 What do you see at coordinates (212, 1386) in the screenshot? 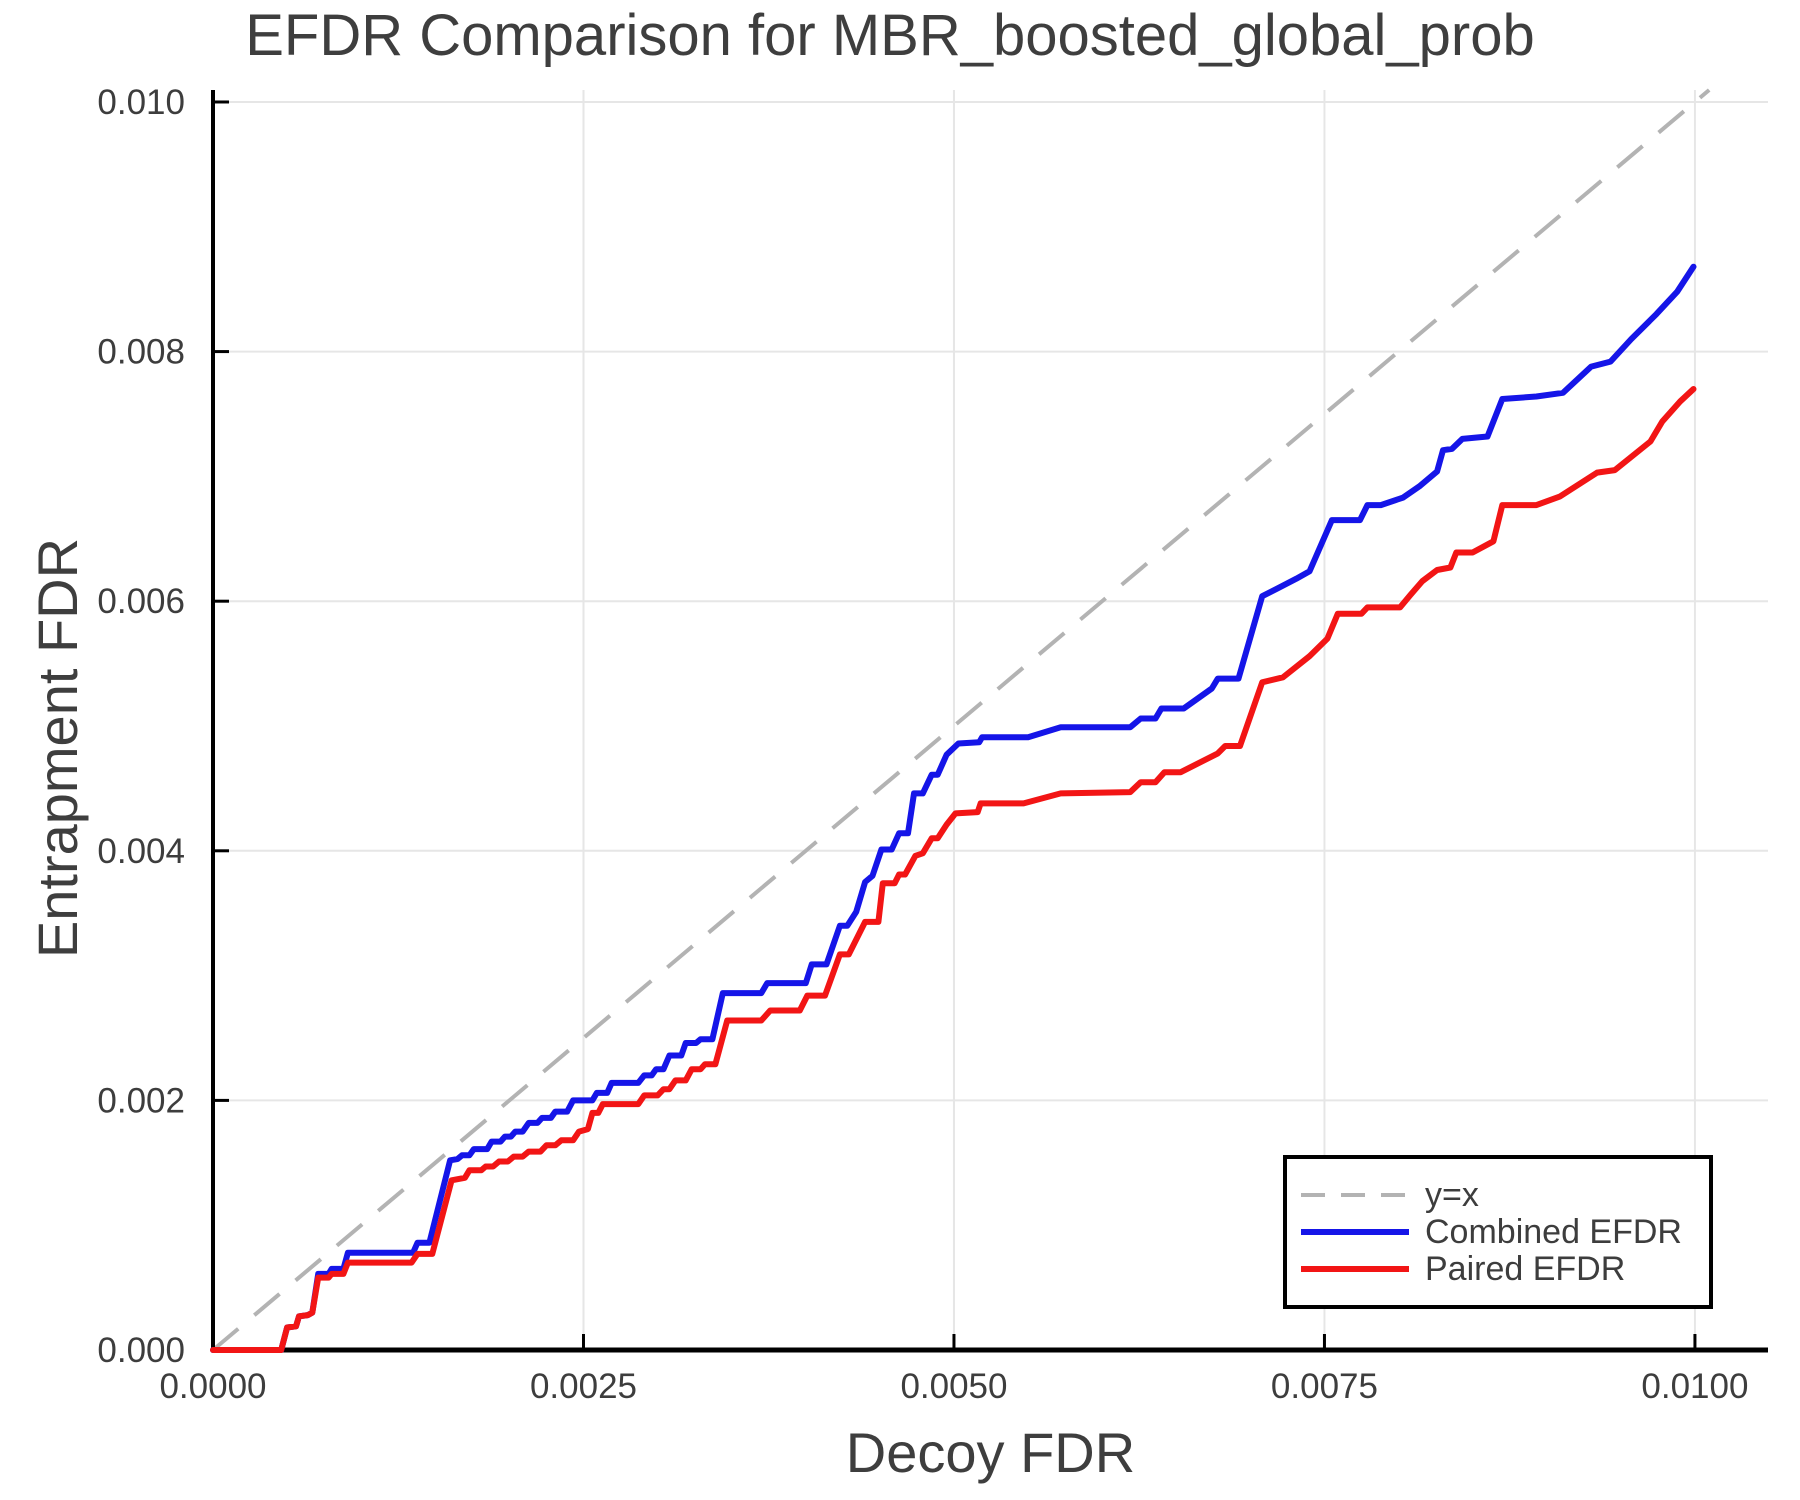
I see `x-tick-label: 0.0000` at bounding box center [212, 1386].